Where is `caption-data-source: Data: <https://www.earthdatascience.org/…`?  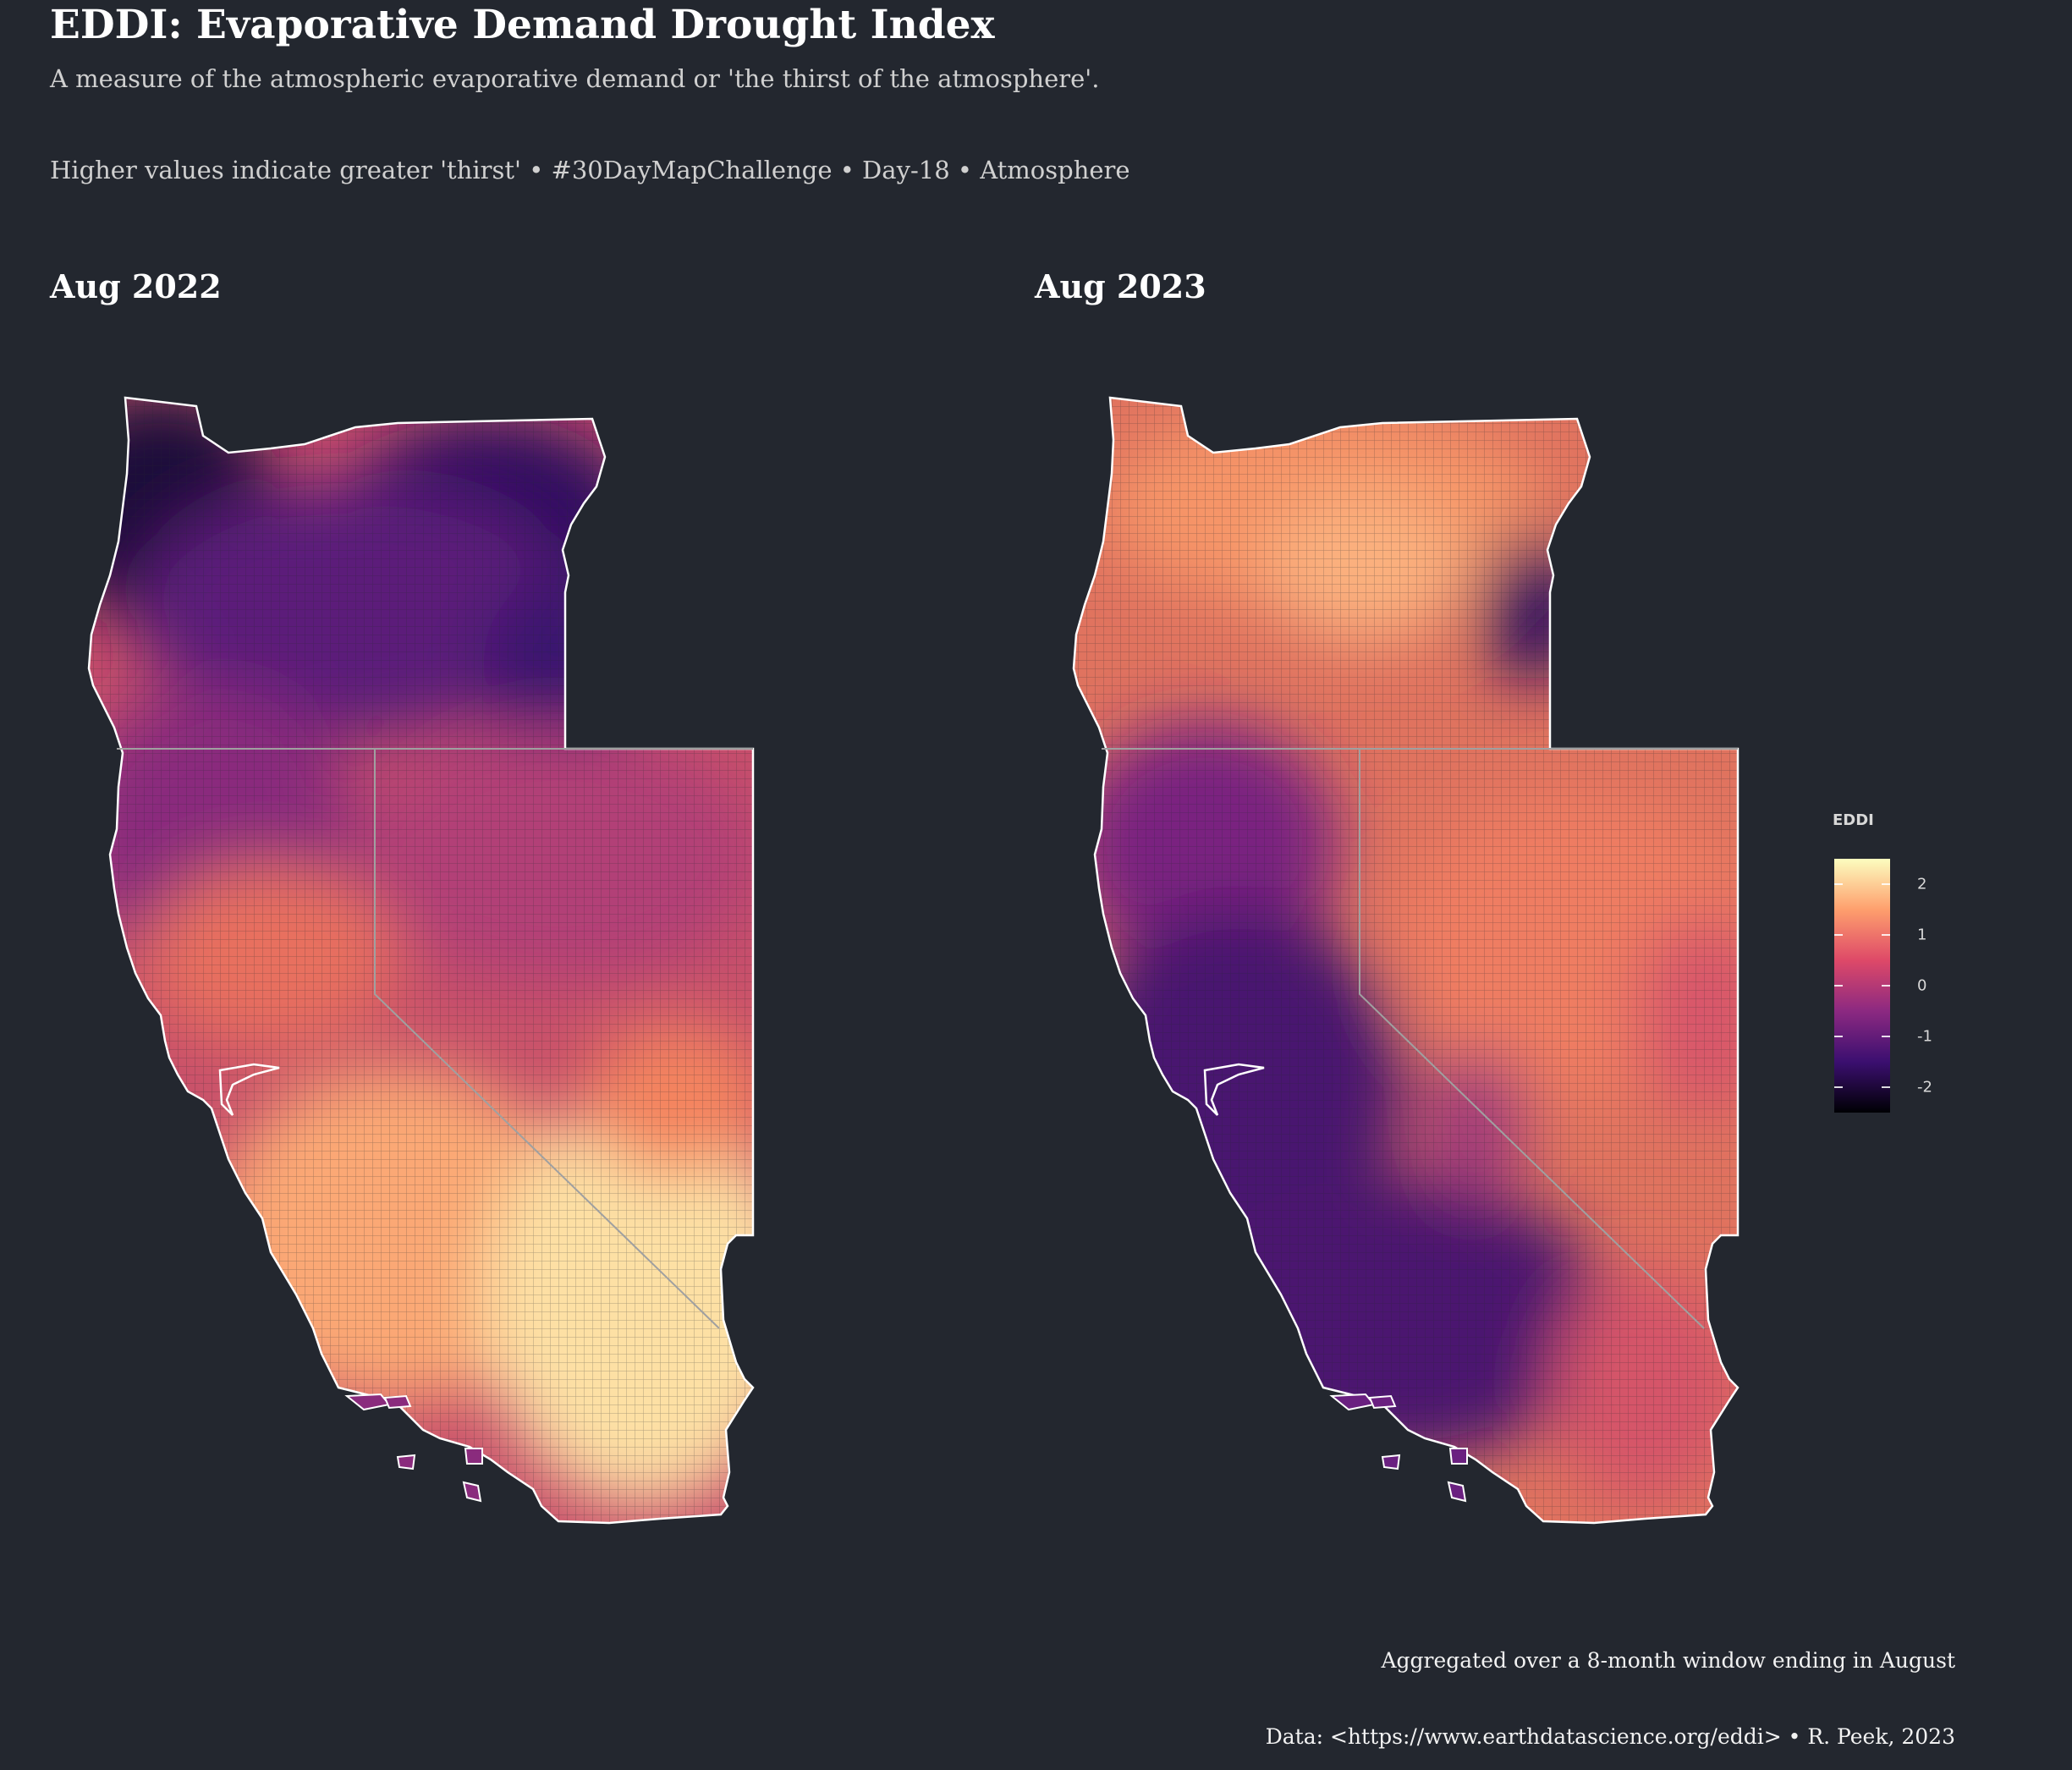 caption-data-source: Data: <https://www.earthdatascience.org/… is located at coordinates (1610, 1736).